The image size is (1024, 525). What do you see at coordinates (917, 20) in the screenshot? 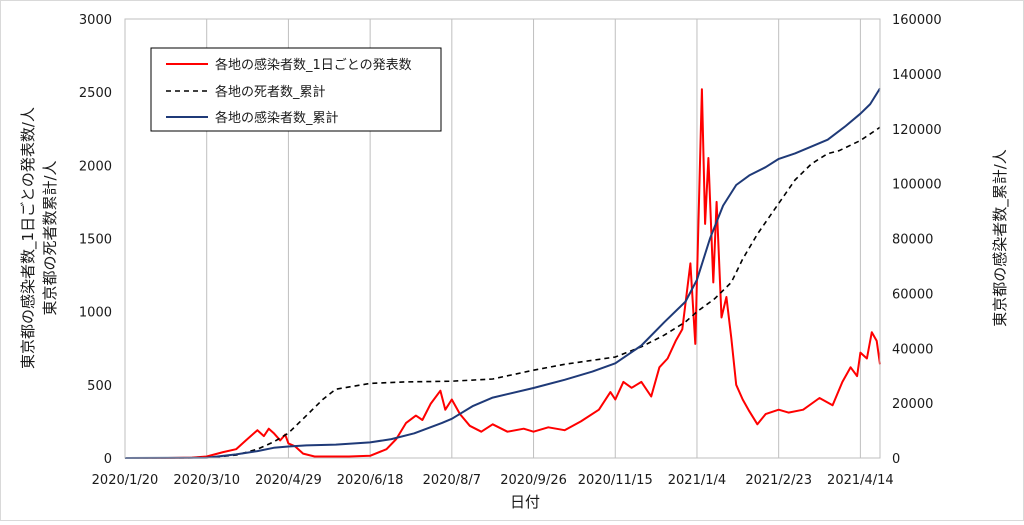
I see `right-tick-label: 160000` at bounding box center [917, 20].